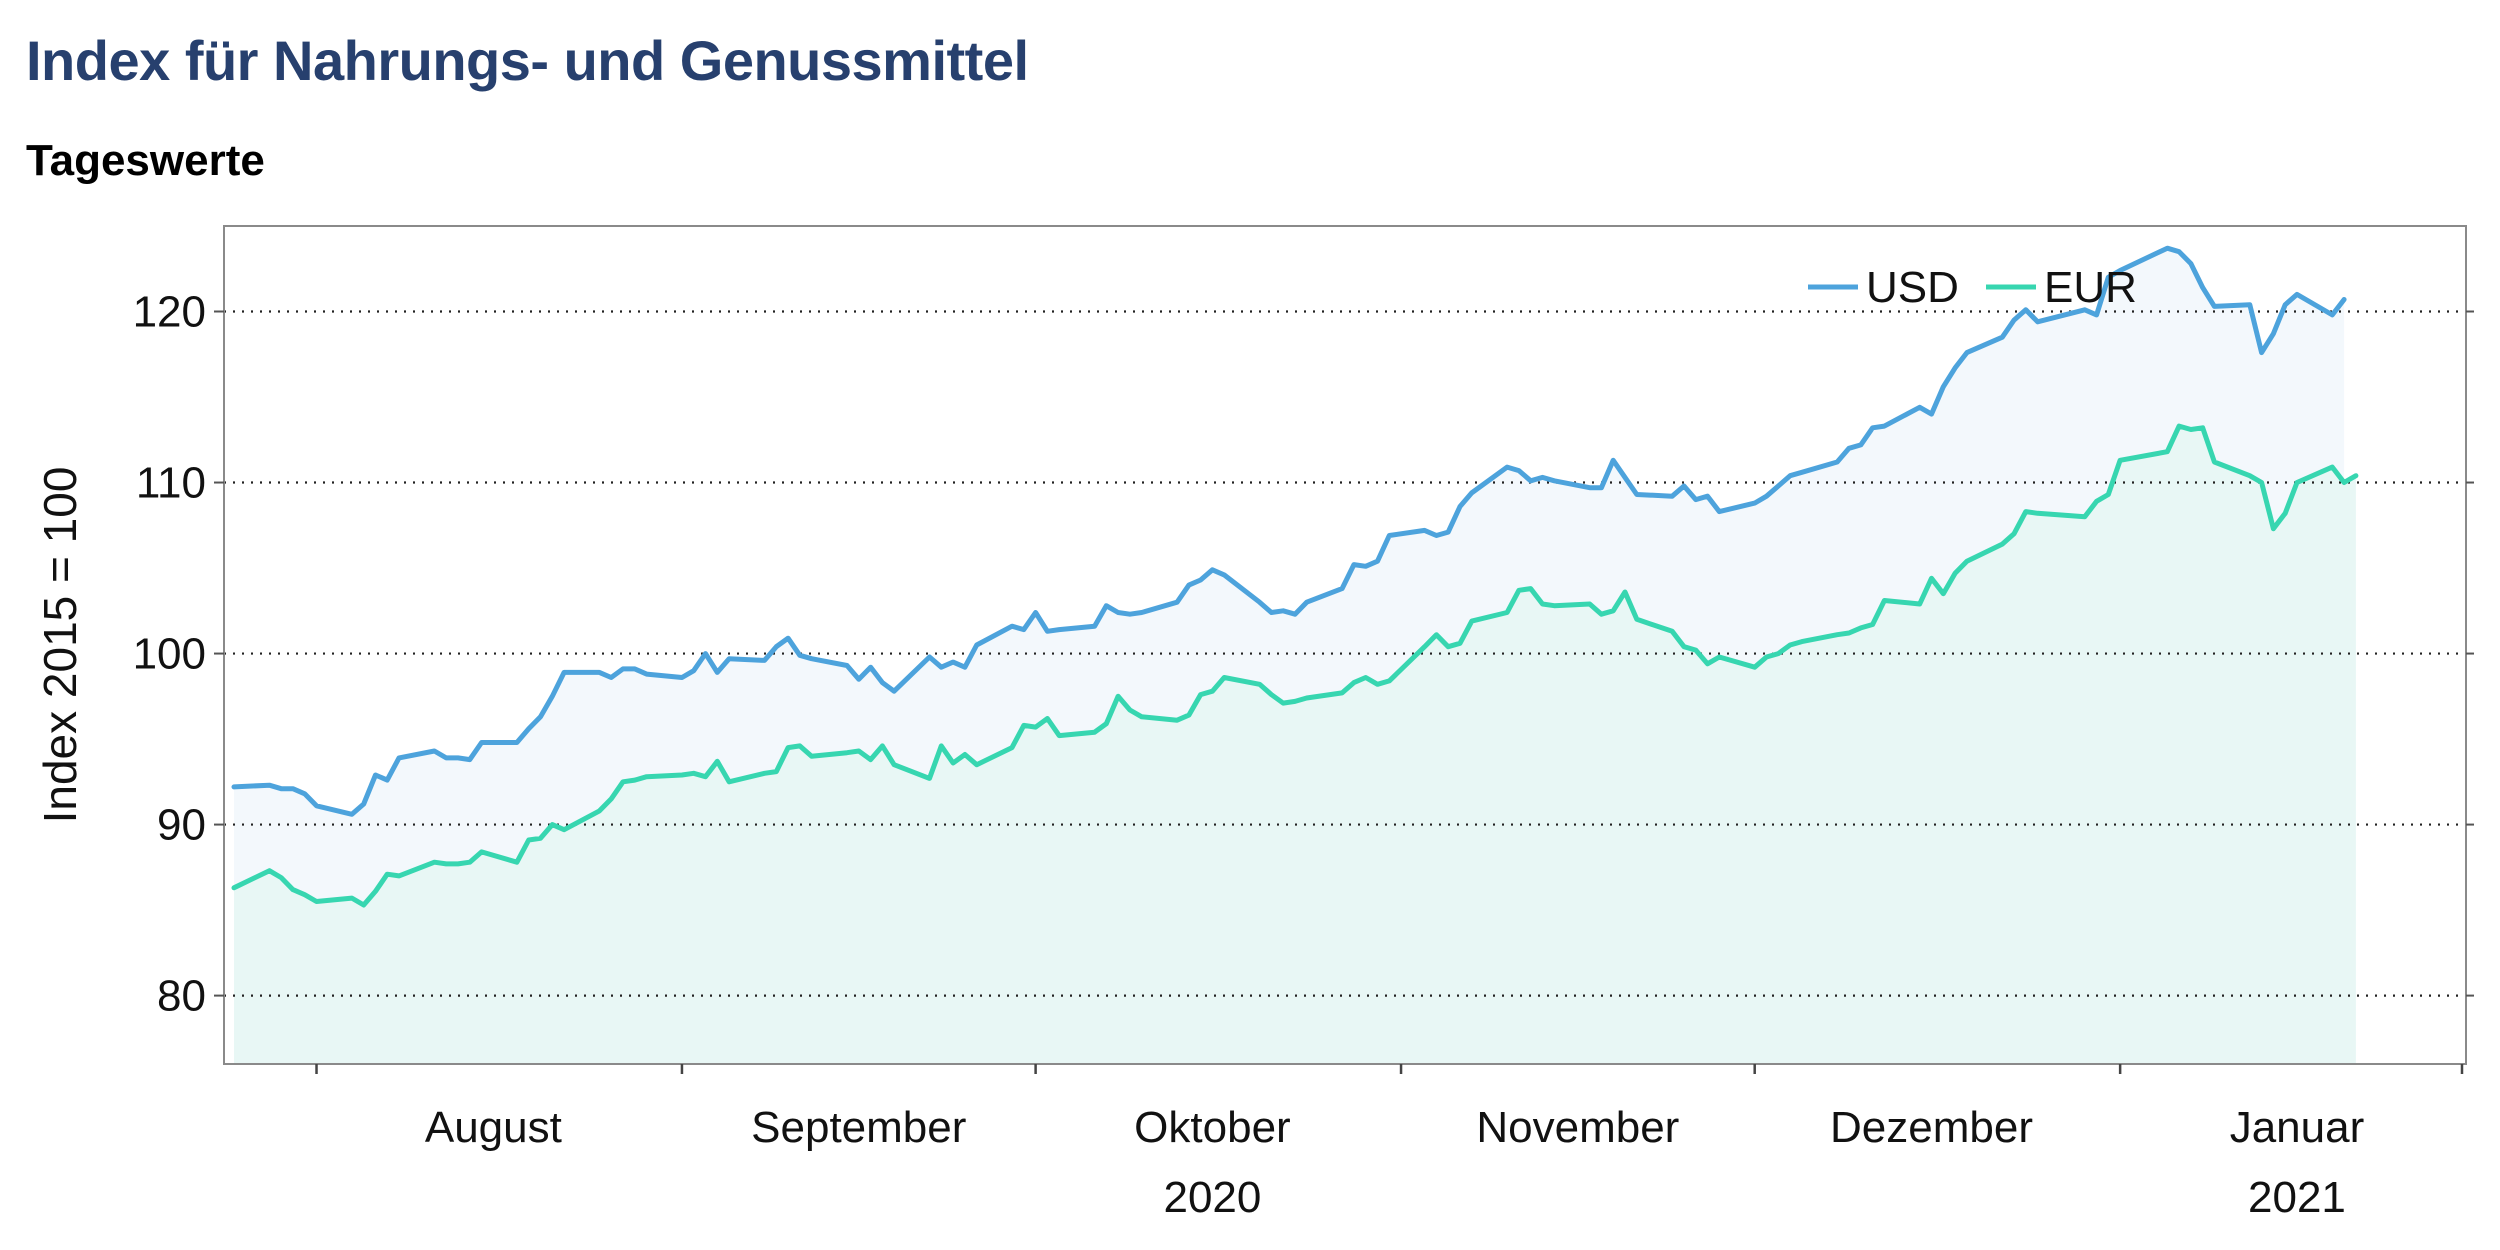 The height and width of the screenshot is (1250, 2500). Describe the element at coordinates (2090, 287) in the screenshot. I see `legend-eur-label: EUR` at that location.